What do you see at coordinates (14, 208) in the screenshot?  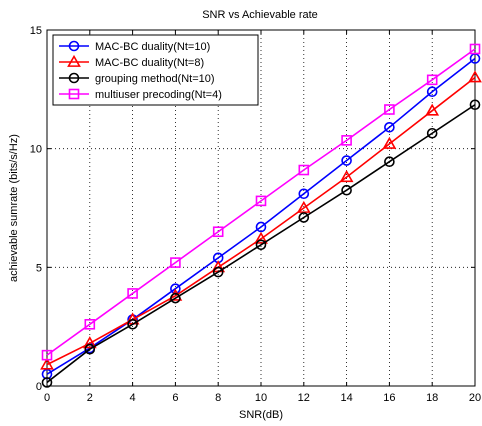 I see `y-axis-title: achievable sumrate (bits/s/Hz)` at bounding box center [14, 208].